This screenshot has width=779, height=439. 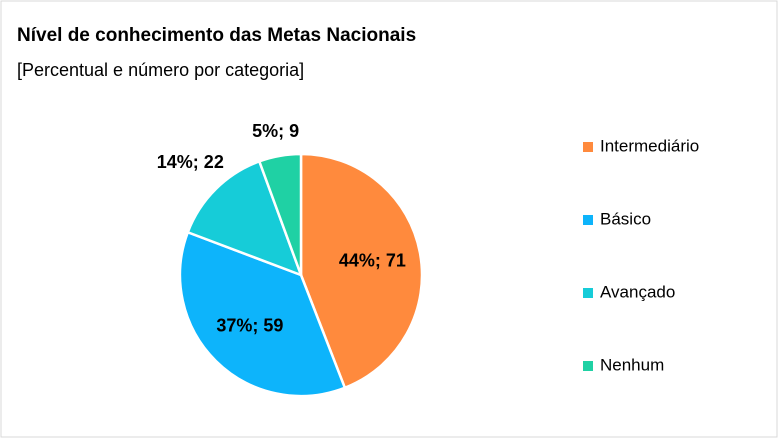 What do you see at coordinates (275, 131) in the screenshot?
I see `data-label: 5%; 9` at bounding box center [275, 131].